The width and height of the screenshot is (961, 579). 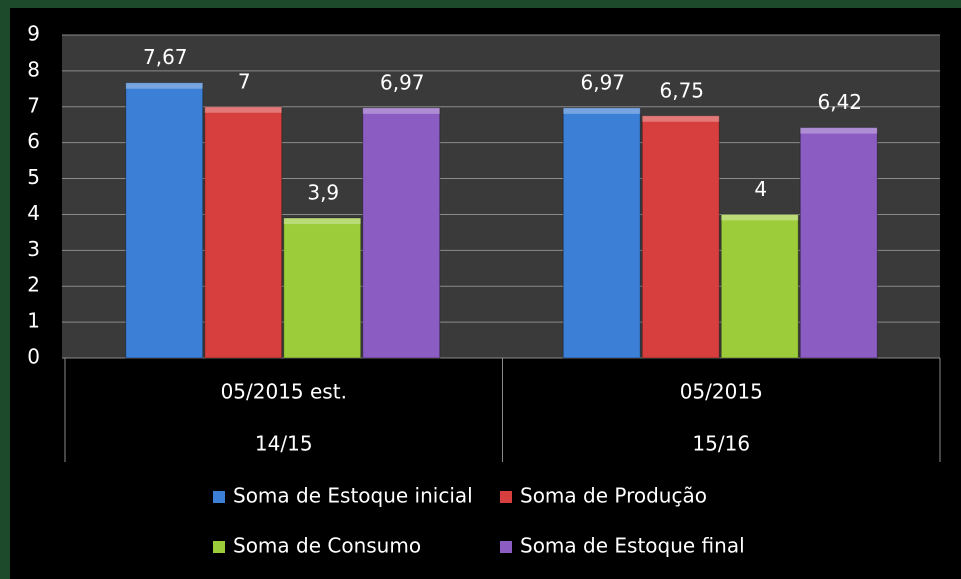 I want to click on y-tick-label: 0, so click(x=33, y=357).